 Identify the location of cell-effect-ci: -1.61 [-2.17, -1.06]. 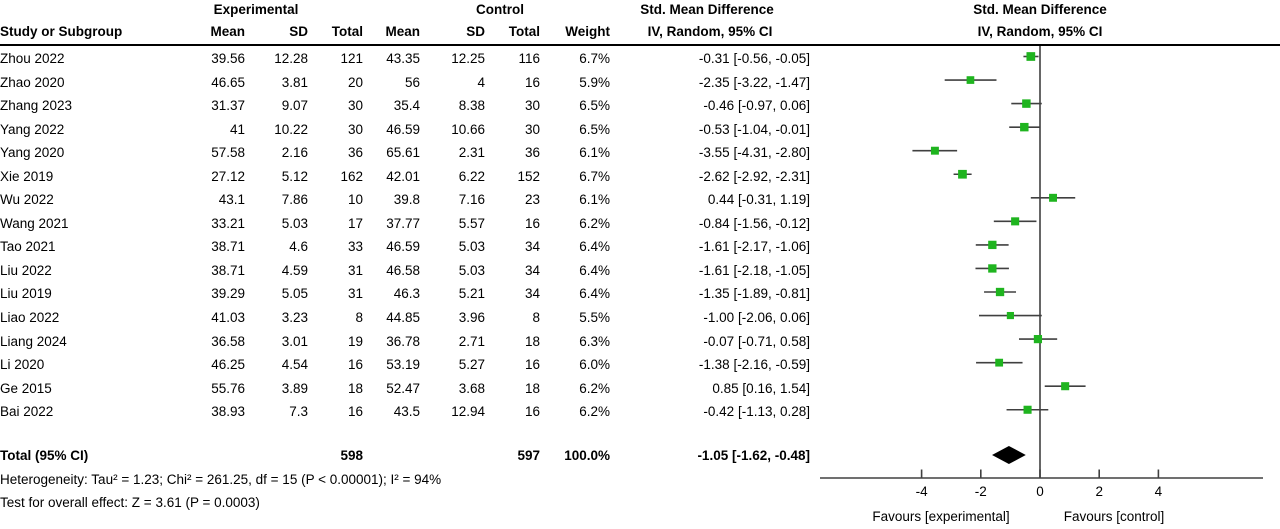
(754, 247).